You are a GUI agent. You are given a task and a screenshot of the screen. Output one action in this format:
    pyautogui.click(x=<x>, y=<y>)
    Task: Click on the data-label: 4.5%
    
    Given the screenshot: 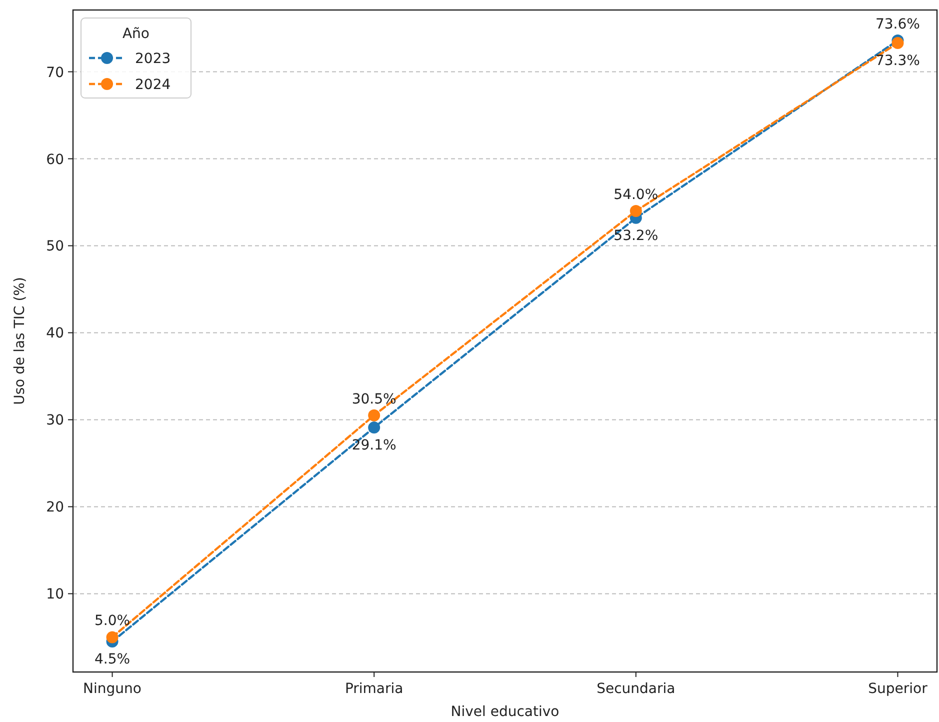 What is the action you would take?
    pyautogui.click(x=112, y=660)
    